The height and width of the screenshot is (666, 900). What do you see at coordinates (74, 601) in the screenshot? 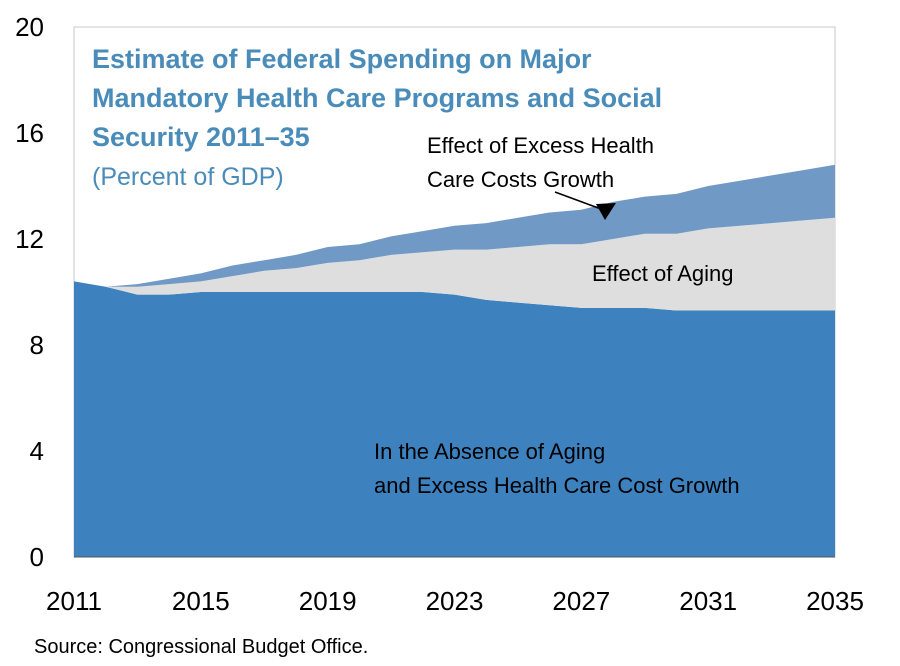
I see `x-tick-label: 2011` at bounding box center [74, 601].